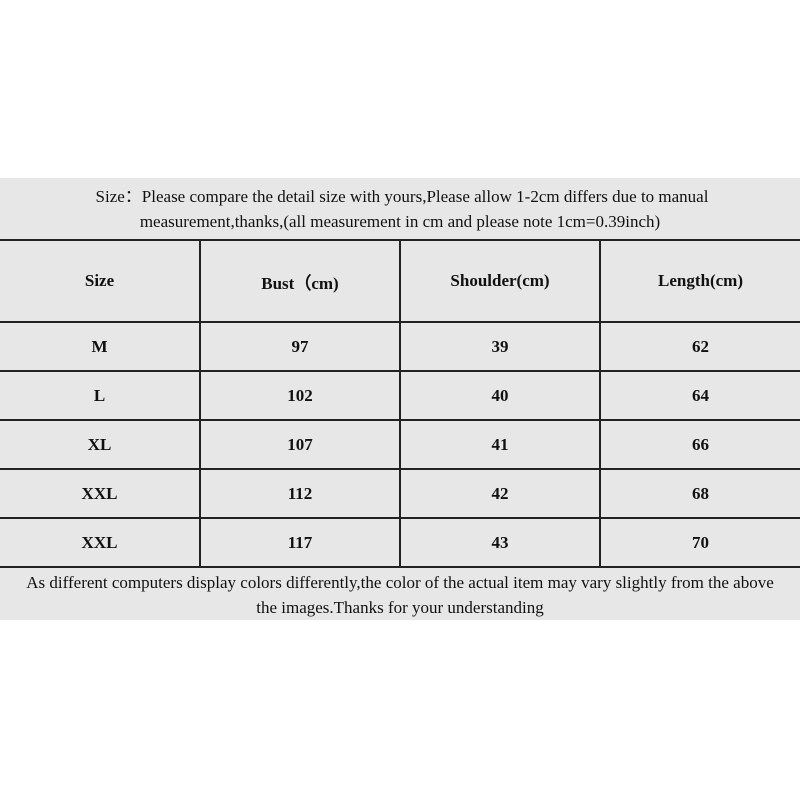 The width and height of the screenshot is (800, 800). I want to click on cell-size: M, so click(100, 346).